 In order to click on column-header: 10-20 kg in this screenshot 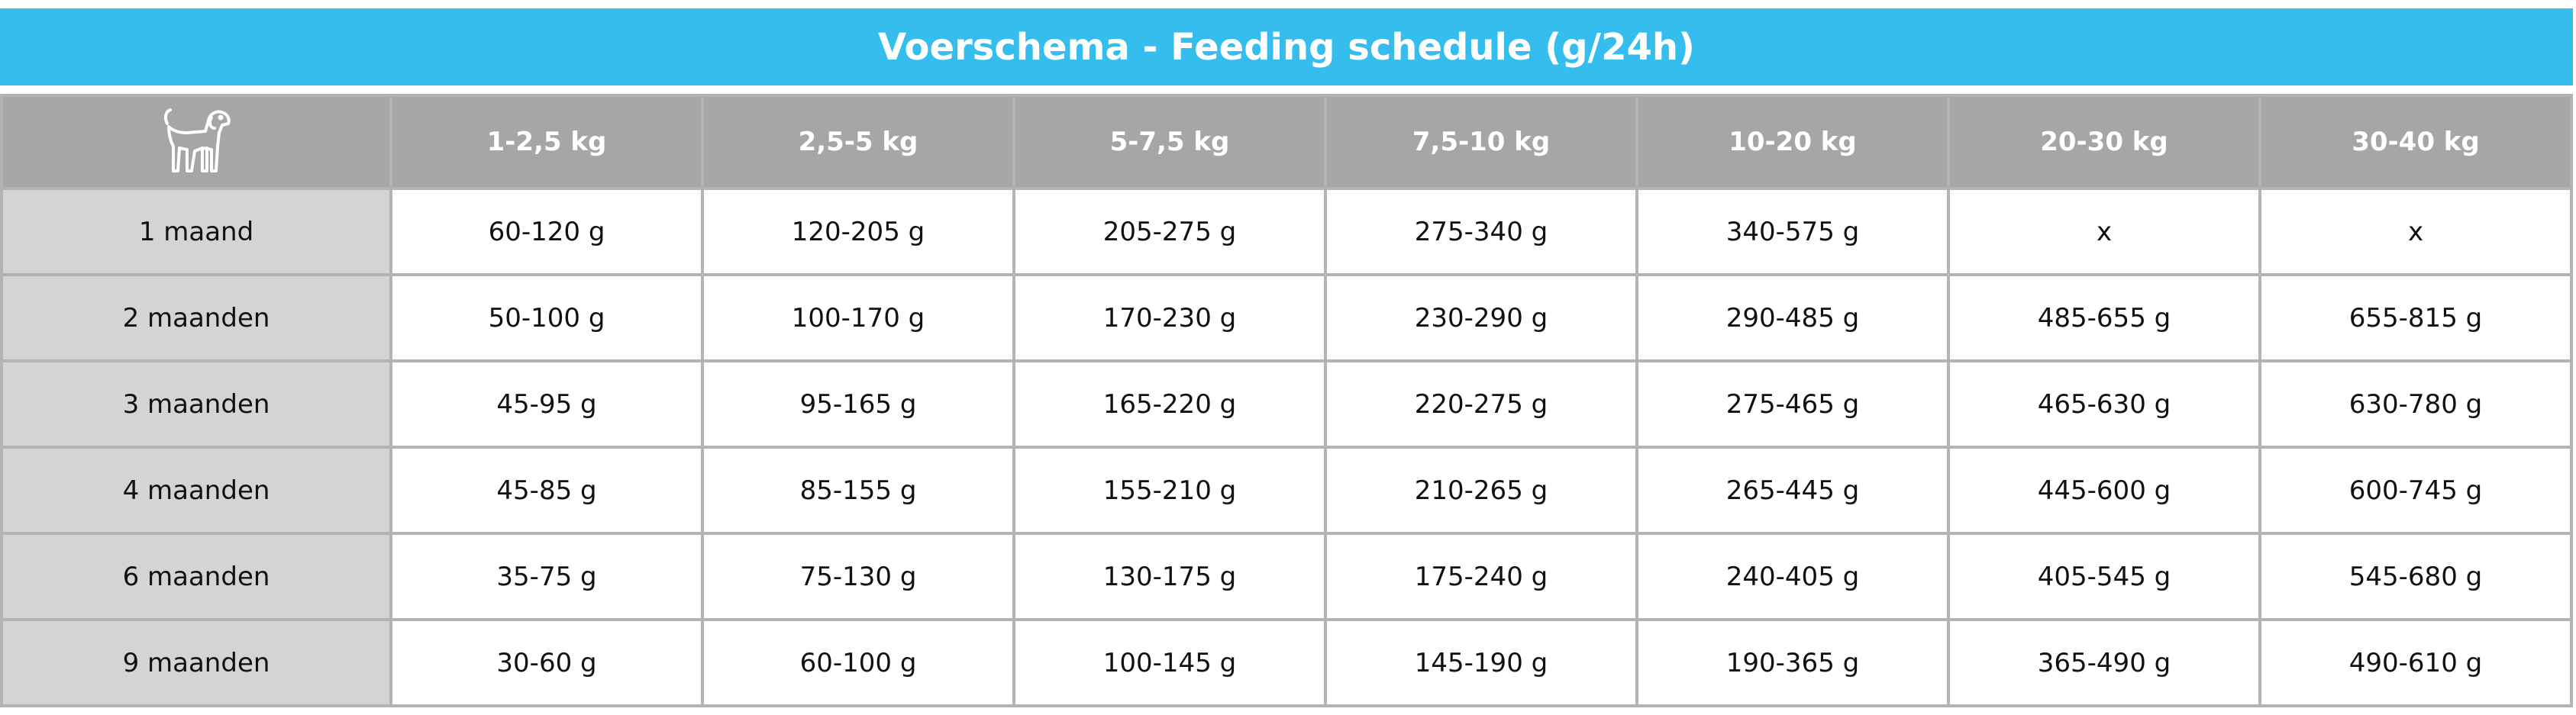, I will do `click(1792, 142)`.